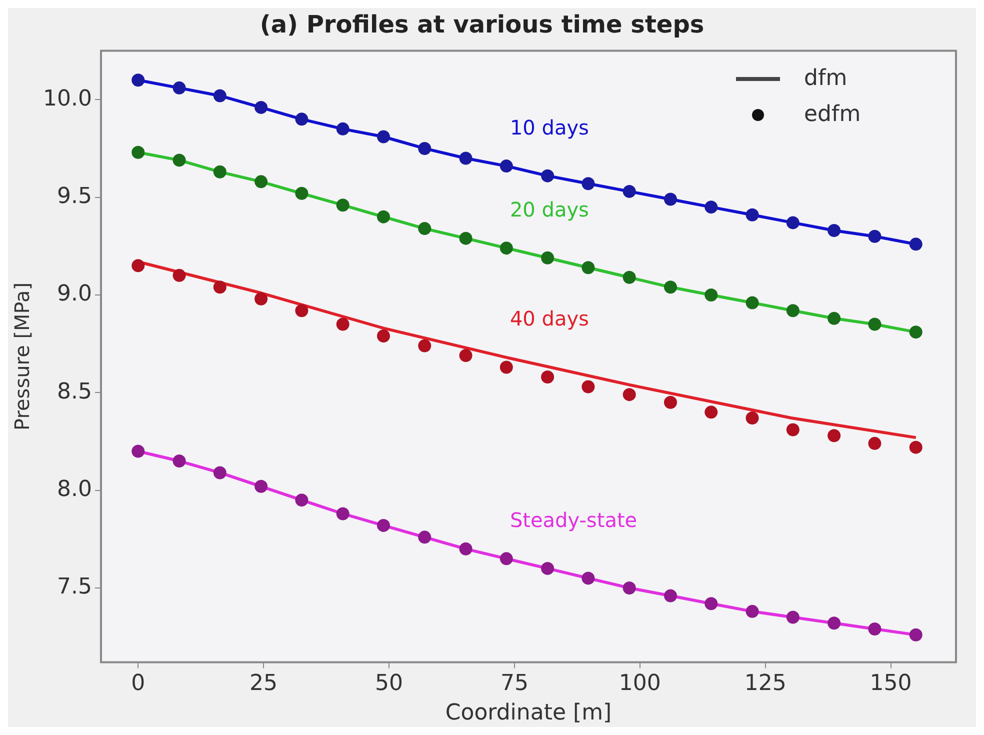  Describe the element at coordinates (74, 489) in the screenshot. I see `y-tick-label: 8.0` at that location.